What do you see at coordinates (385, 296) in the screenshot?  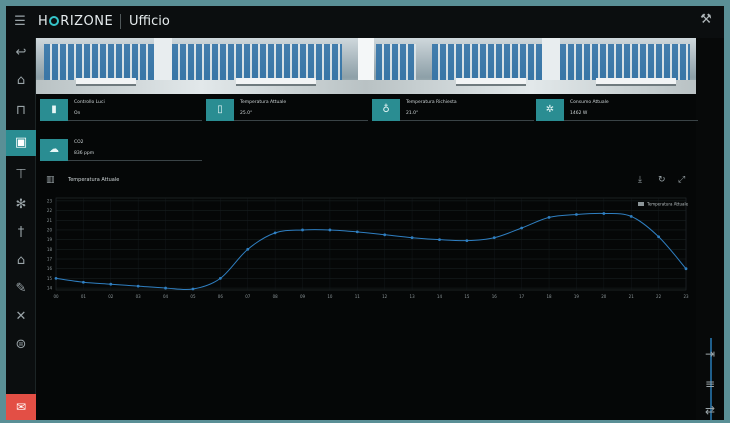 I see `x-tick-label: 12` at bounding box center [385, 296].